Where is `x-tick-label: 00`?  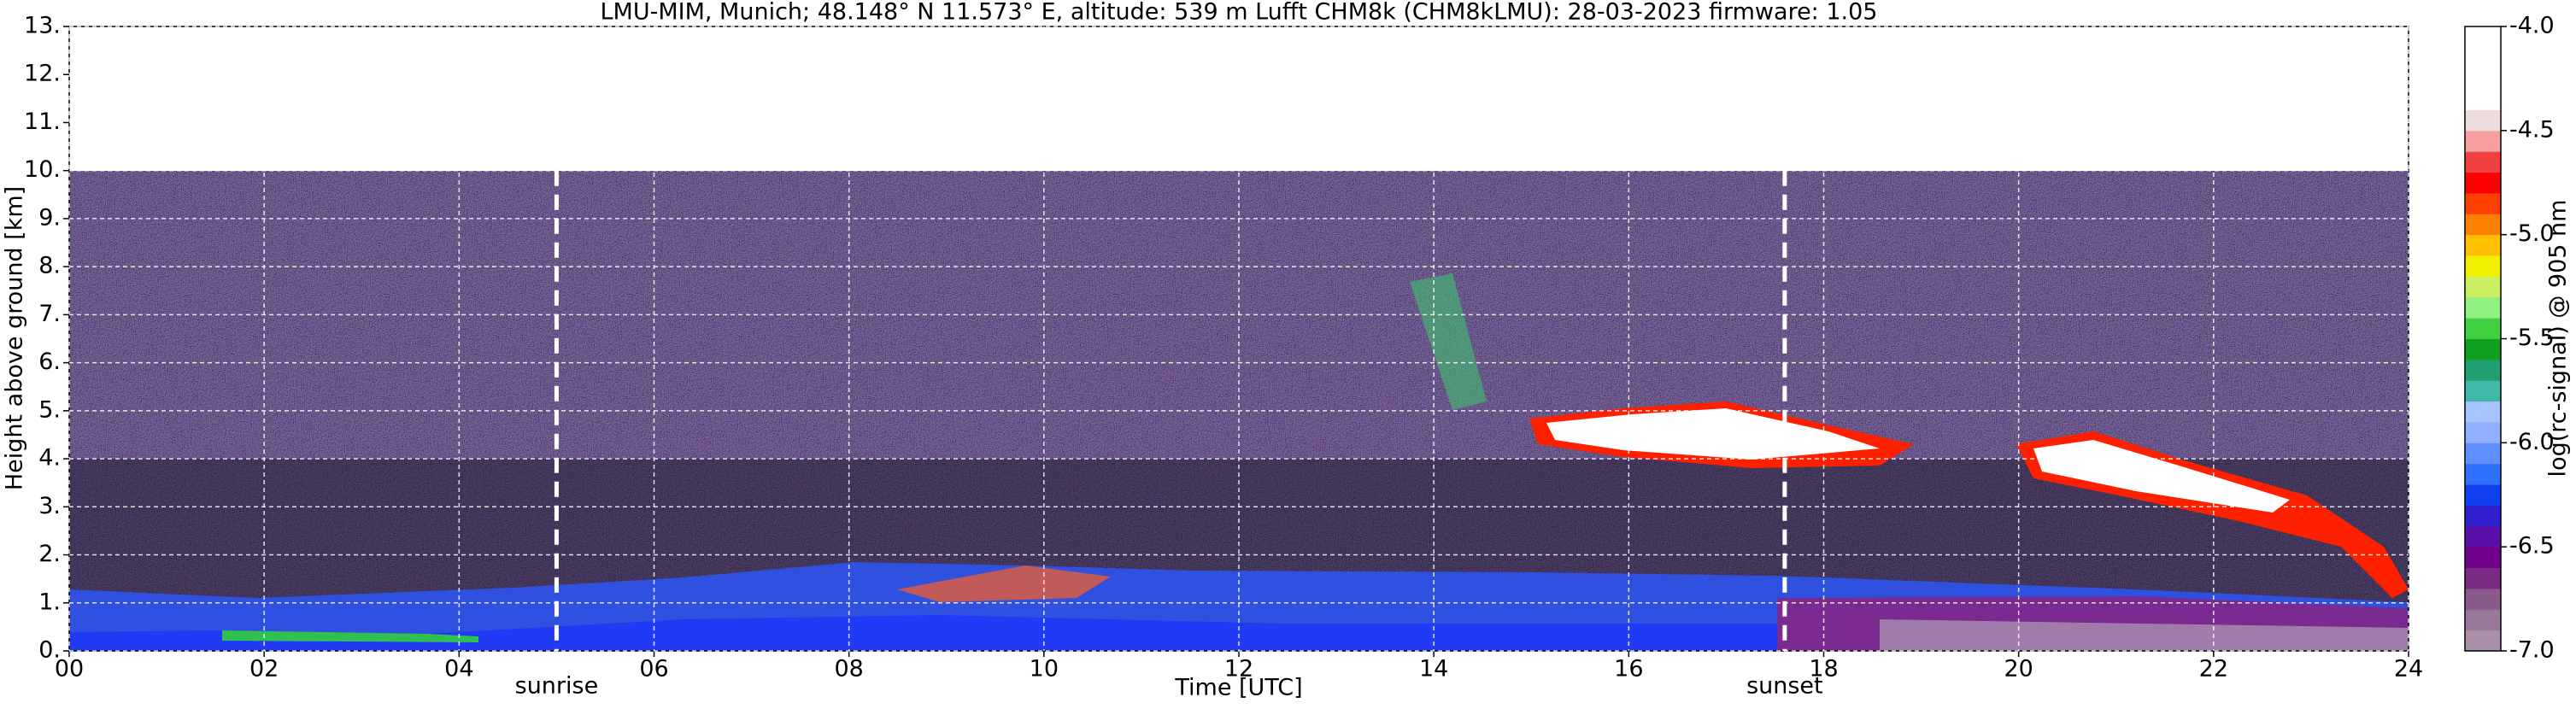 x-tick-label: 00 is located at coordinates (69, 669).